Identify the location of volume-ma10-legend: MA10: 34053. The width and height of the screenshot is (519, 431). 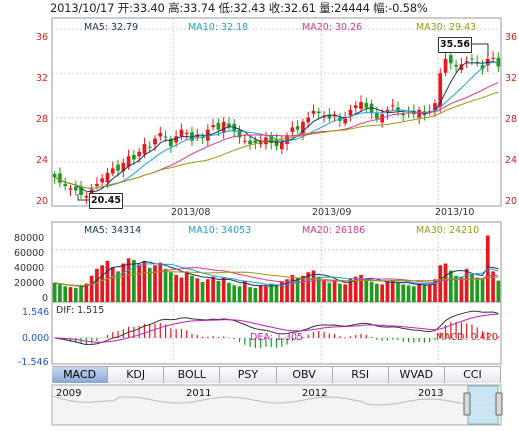
(220, 230).